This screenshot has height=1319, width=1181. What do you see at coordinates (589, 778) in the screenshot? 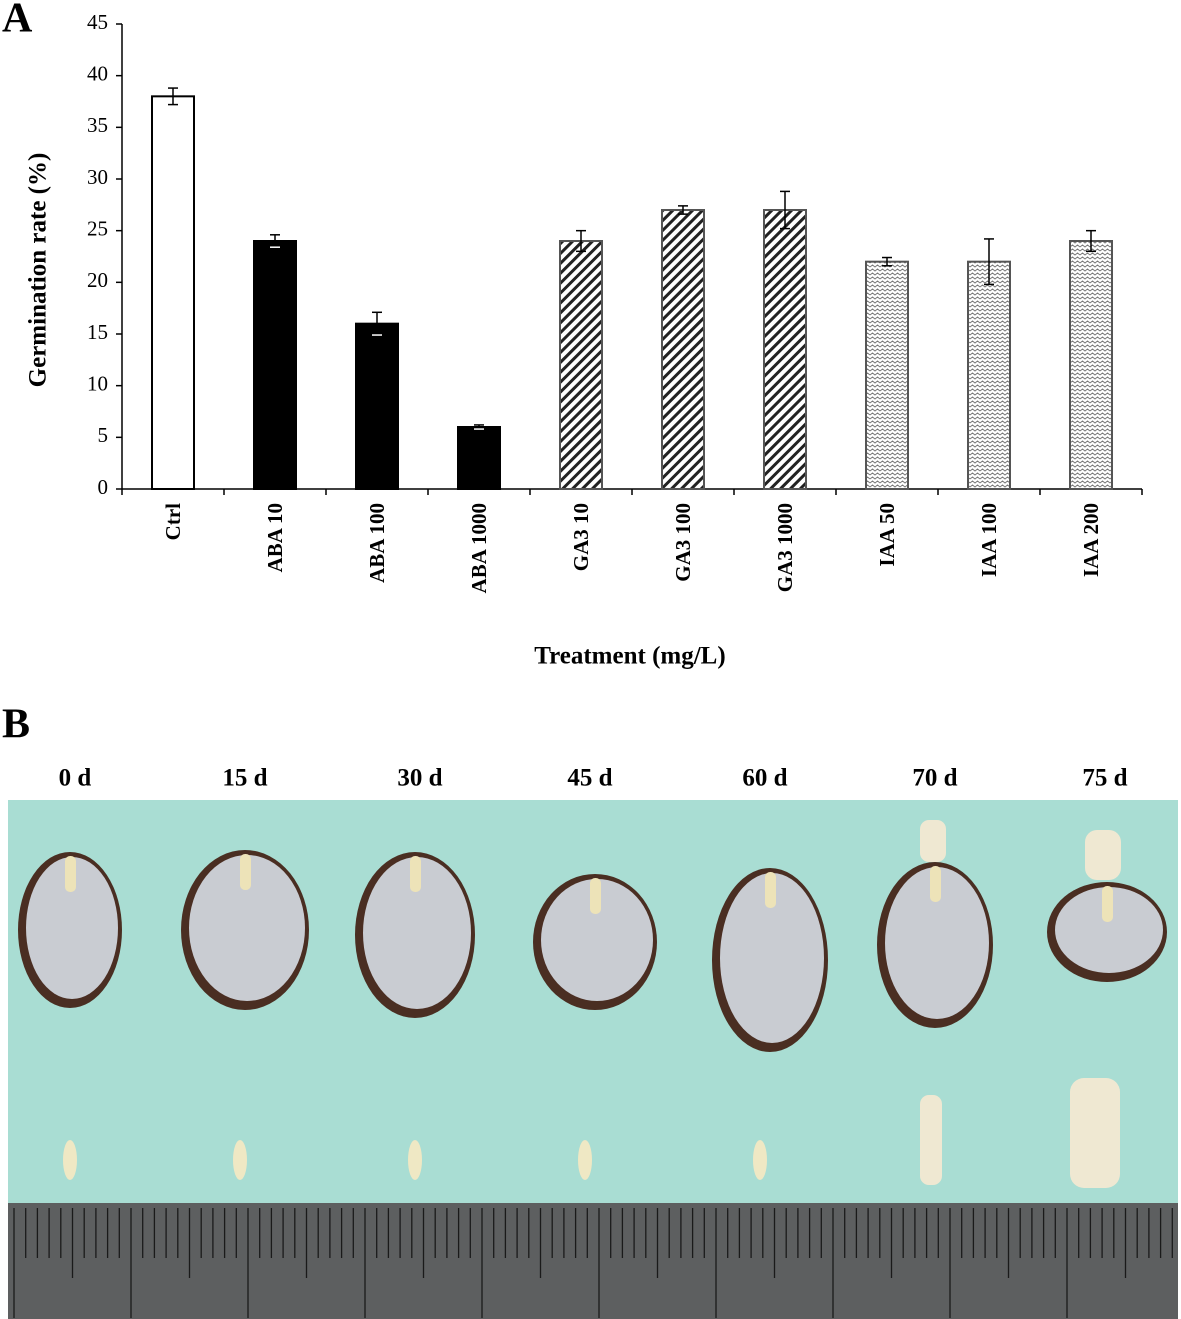
I see `day-label: 45 d` at bounding box center [589, 778].